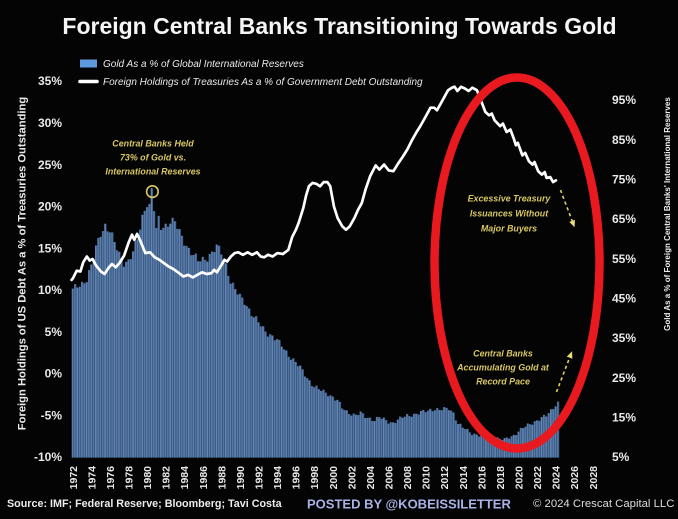  I want to click on svg-text: 2012, so click(445, 478).